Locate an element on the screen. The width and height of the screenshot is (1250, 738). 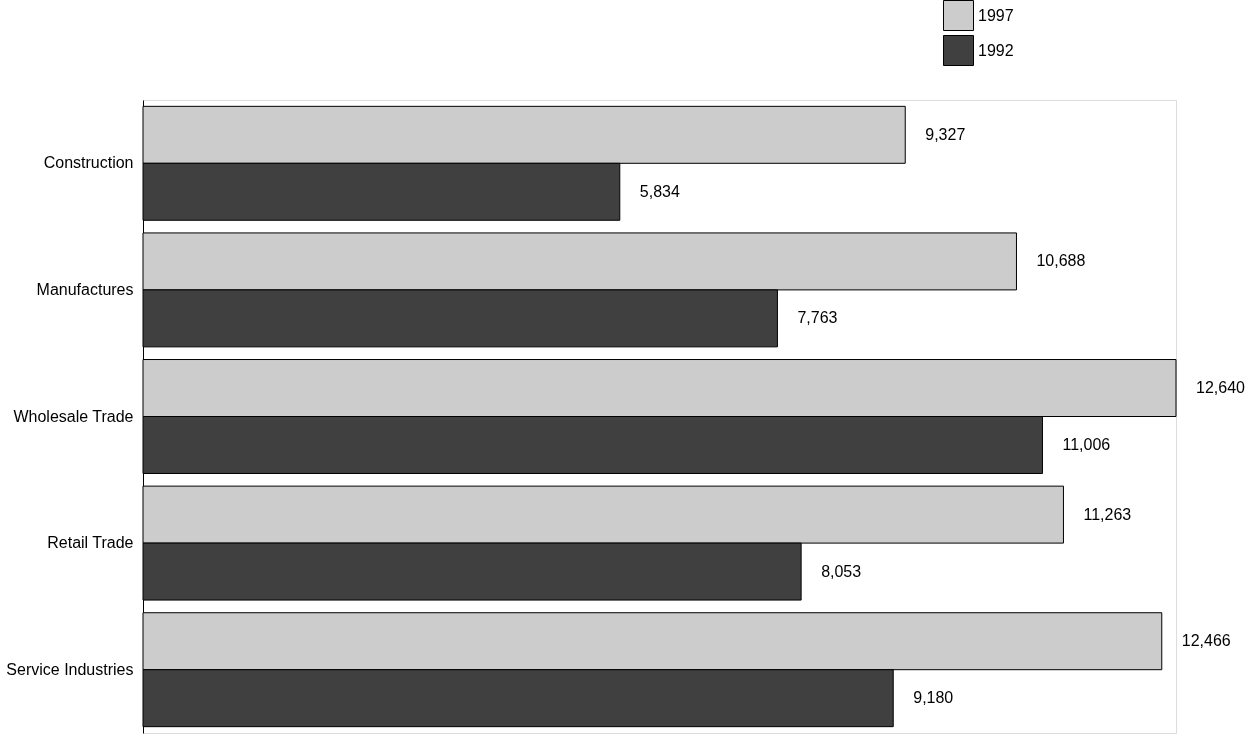
data-label: 7,763 is located at coordinates (817, 318).